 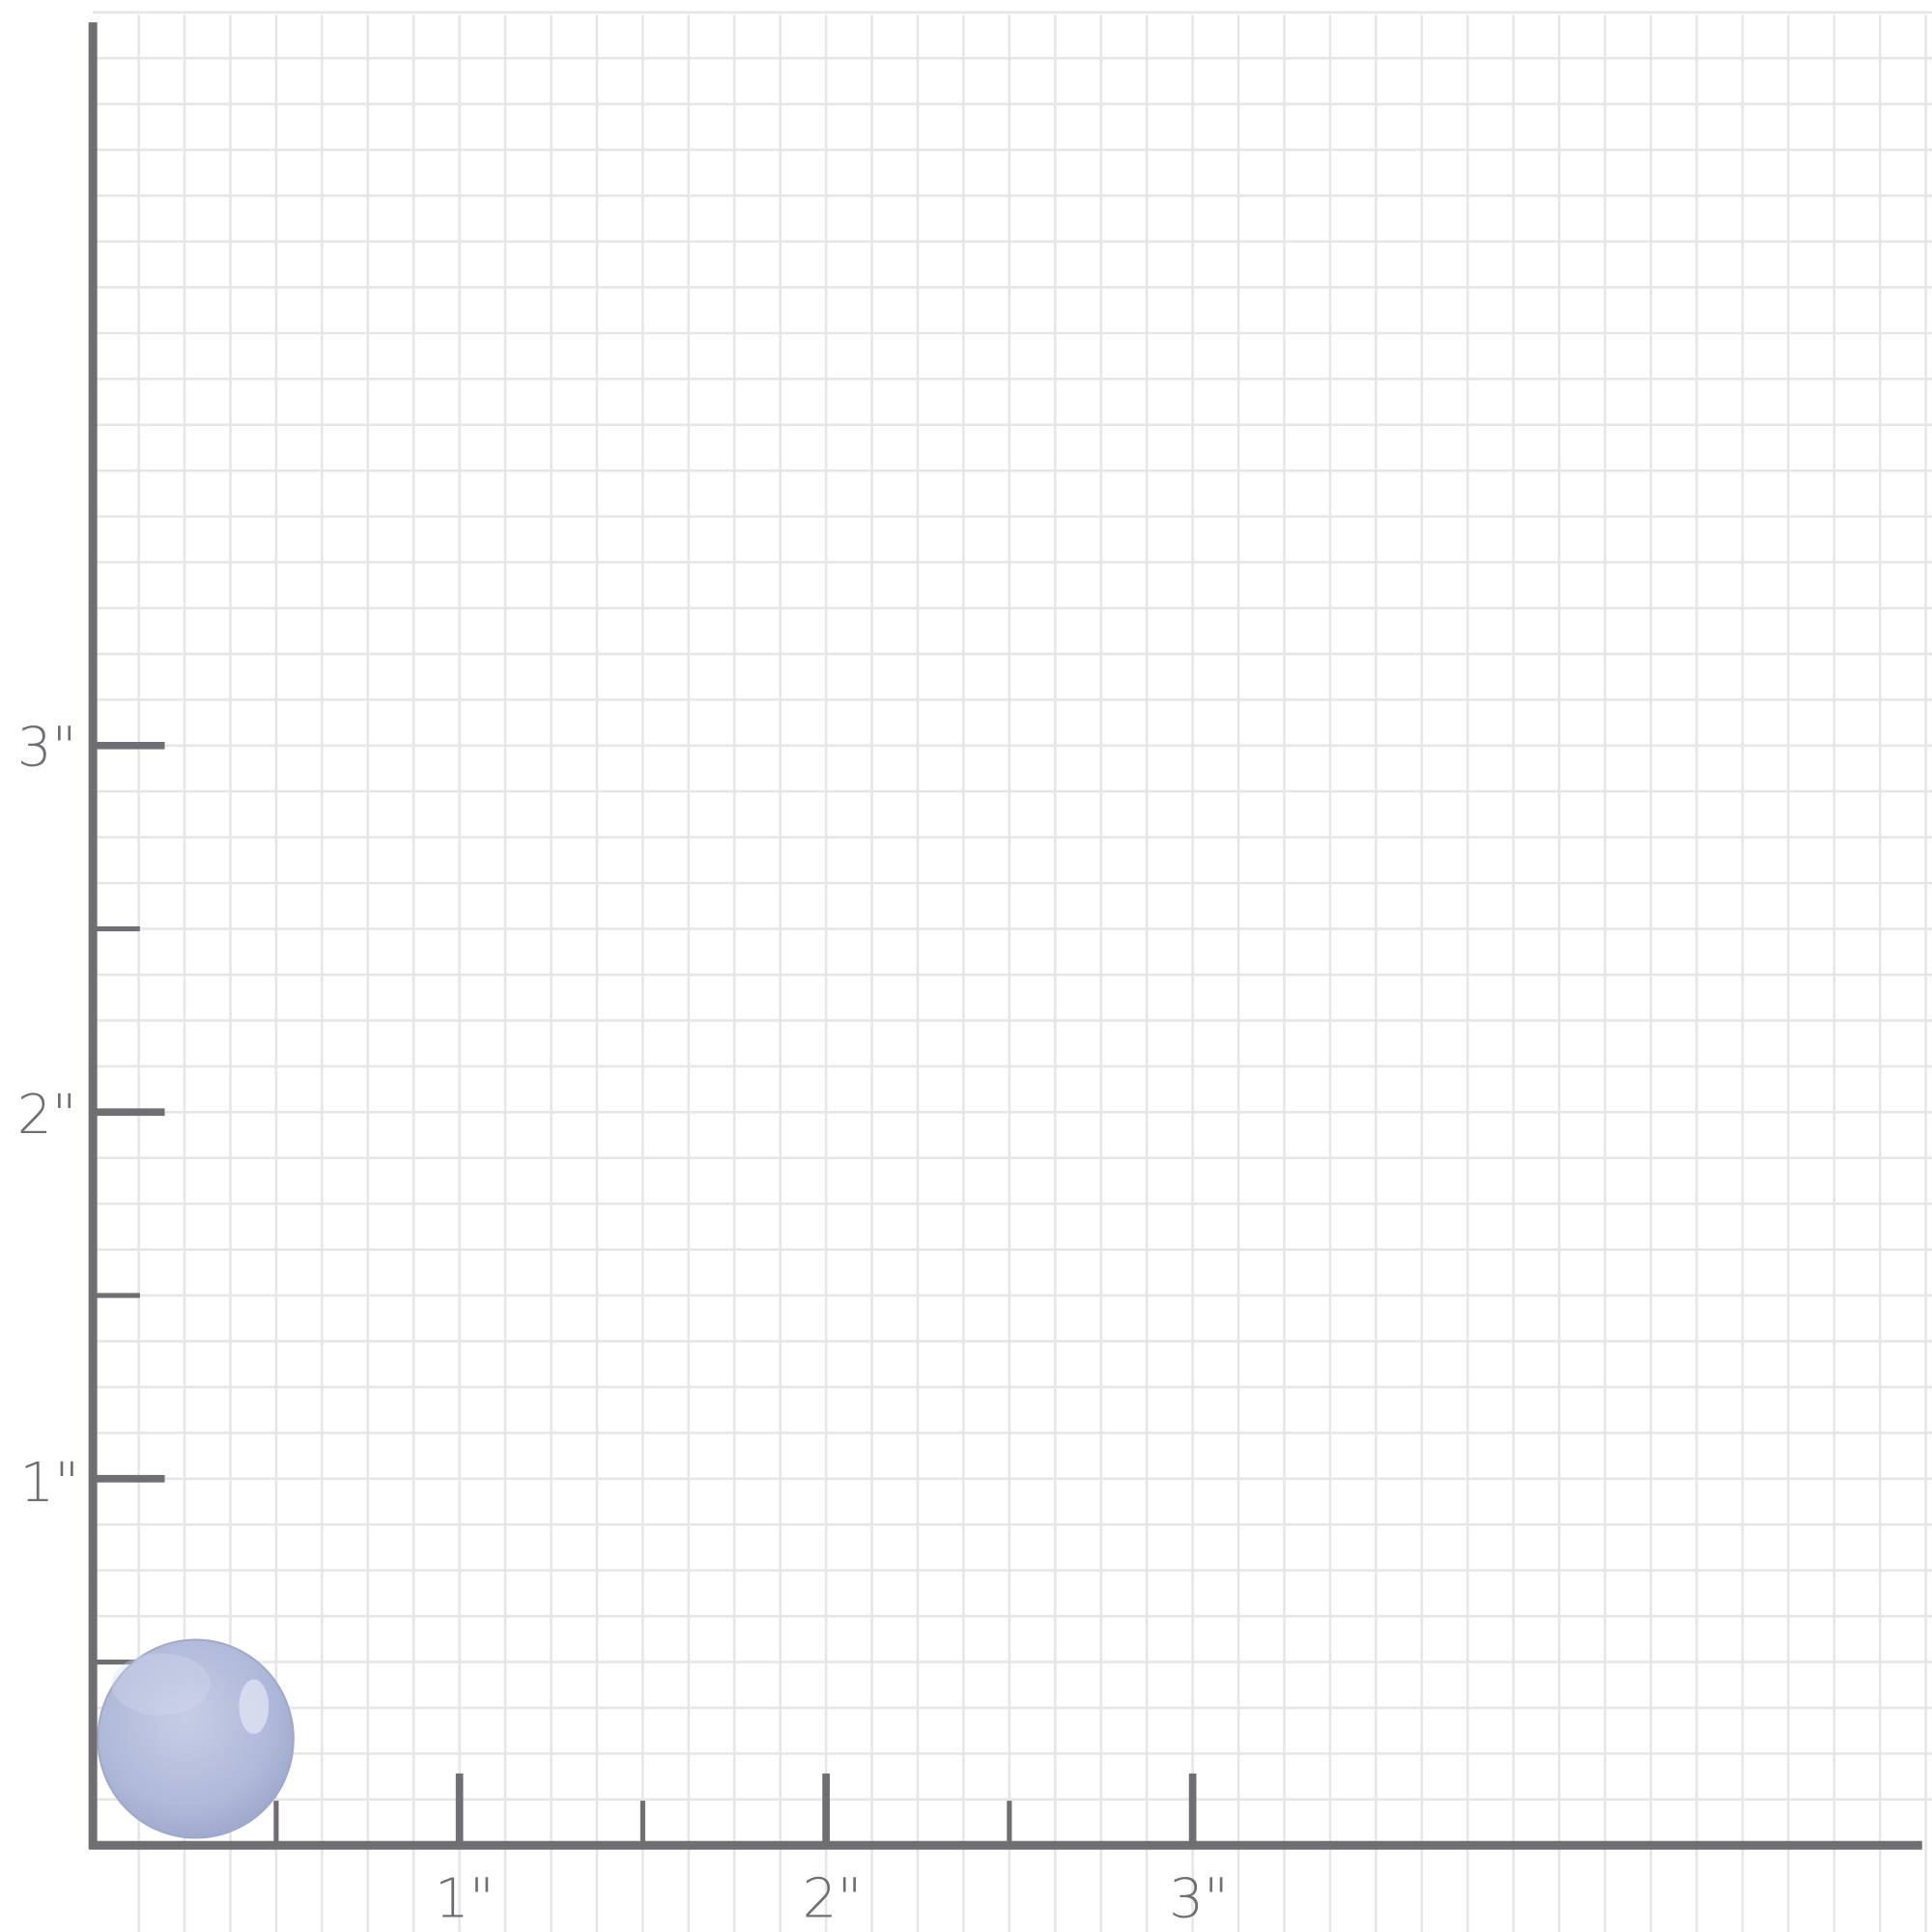 What do you see at coordinates (196, 1738) in the screenshot?
I see `cabochon-stone` at bounding box center [196, 1738].